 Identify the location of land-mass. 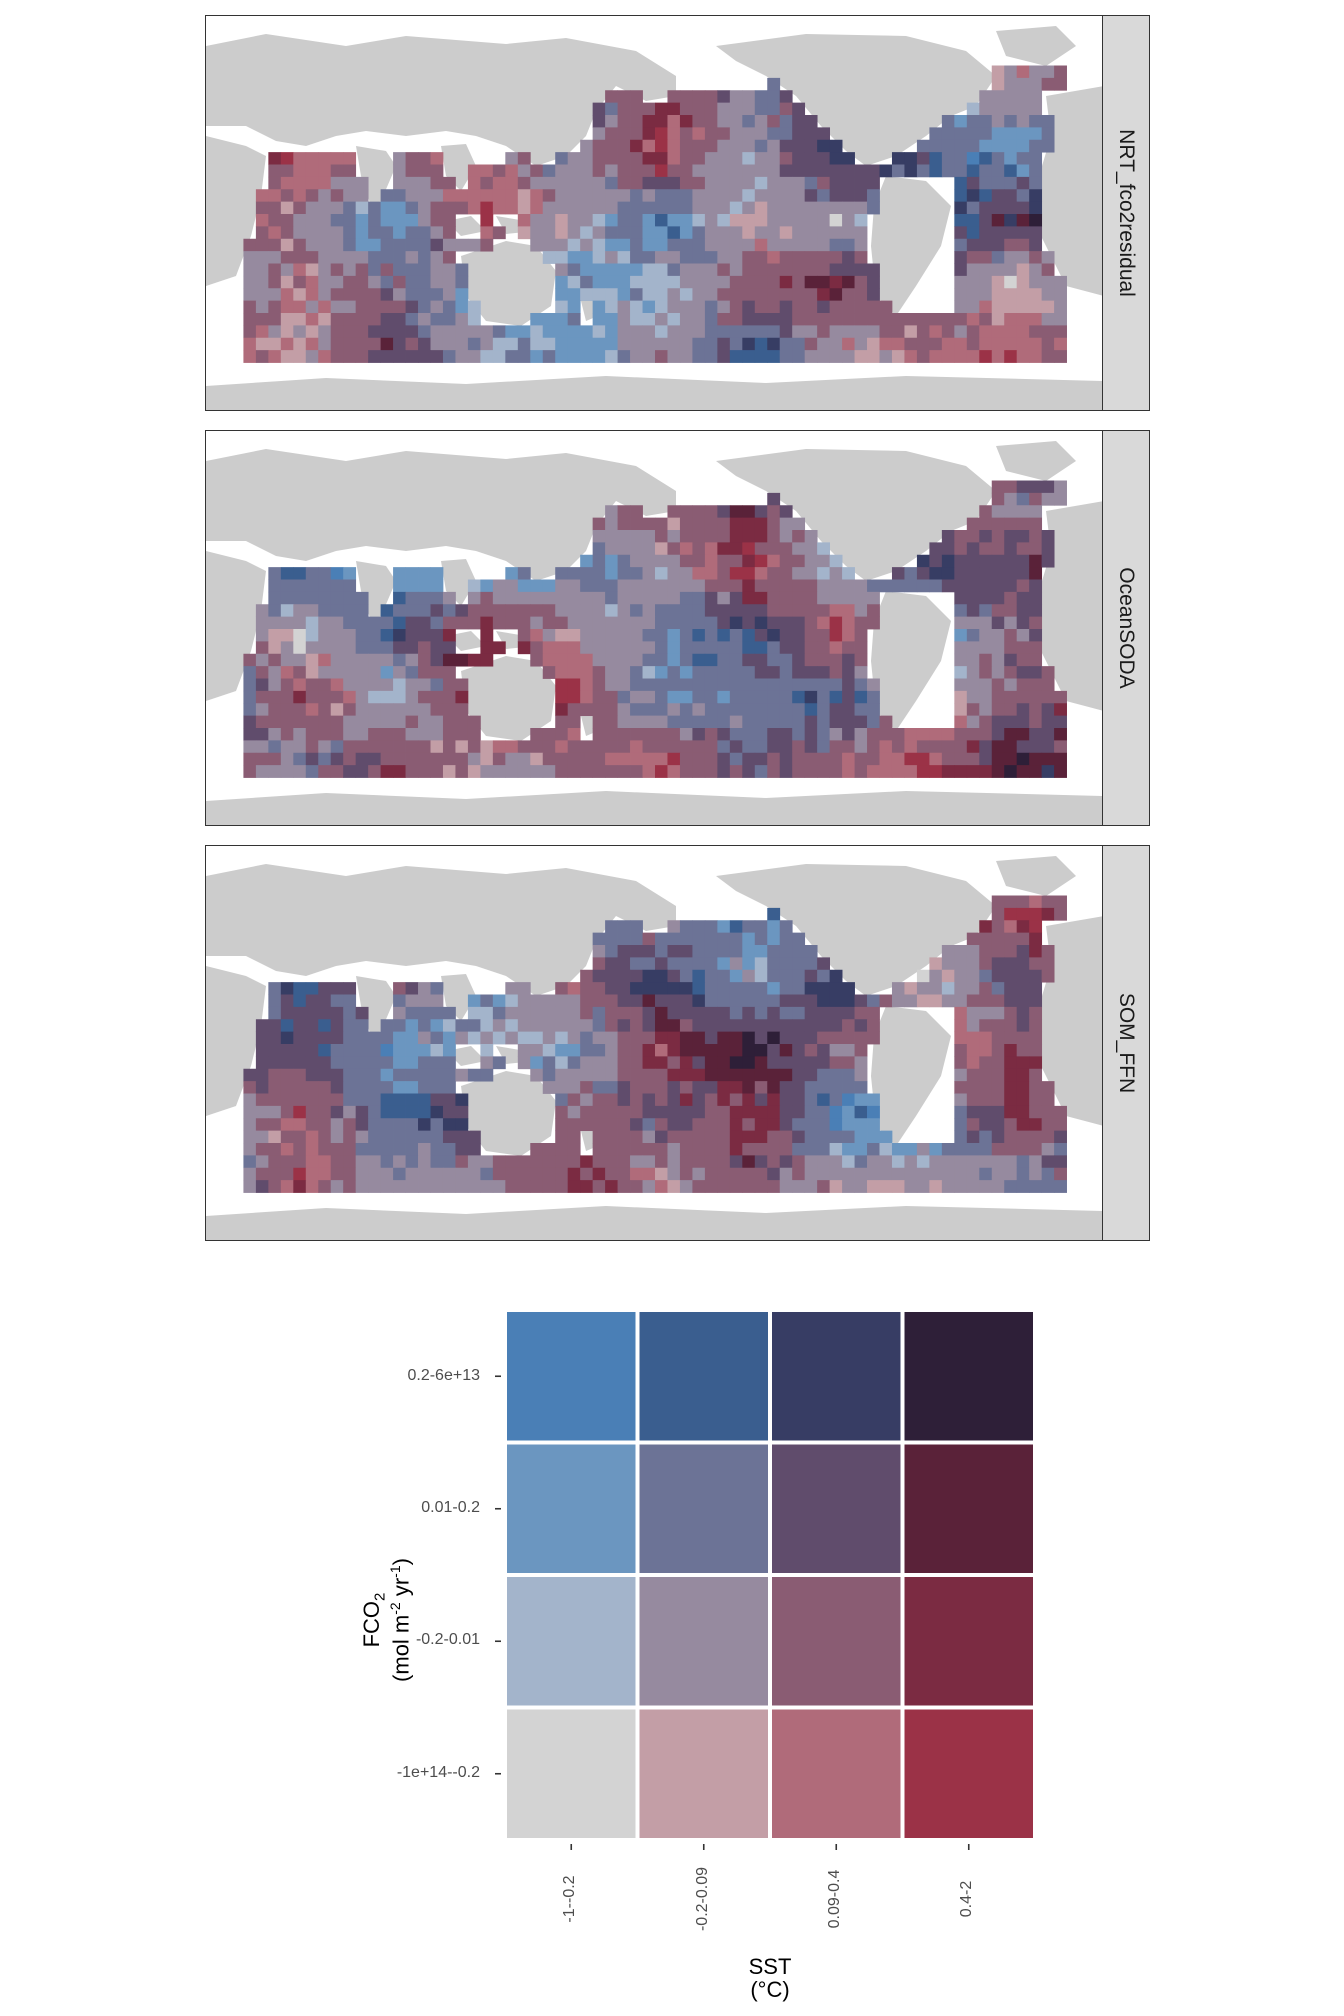
(236, 211).